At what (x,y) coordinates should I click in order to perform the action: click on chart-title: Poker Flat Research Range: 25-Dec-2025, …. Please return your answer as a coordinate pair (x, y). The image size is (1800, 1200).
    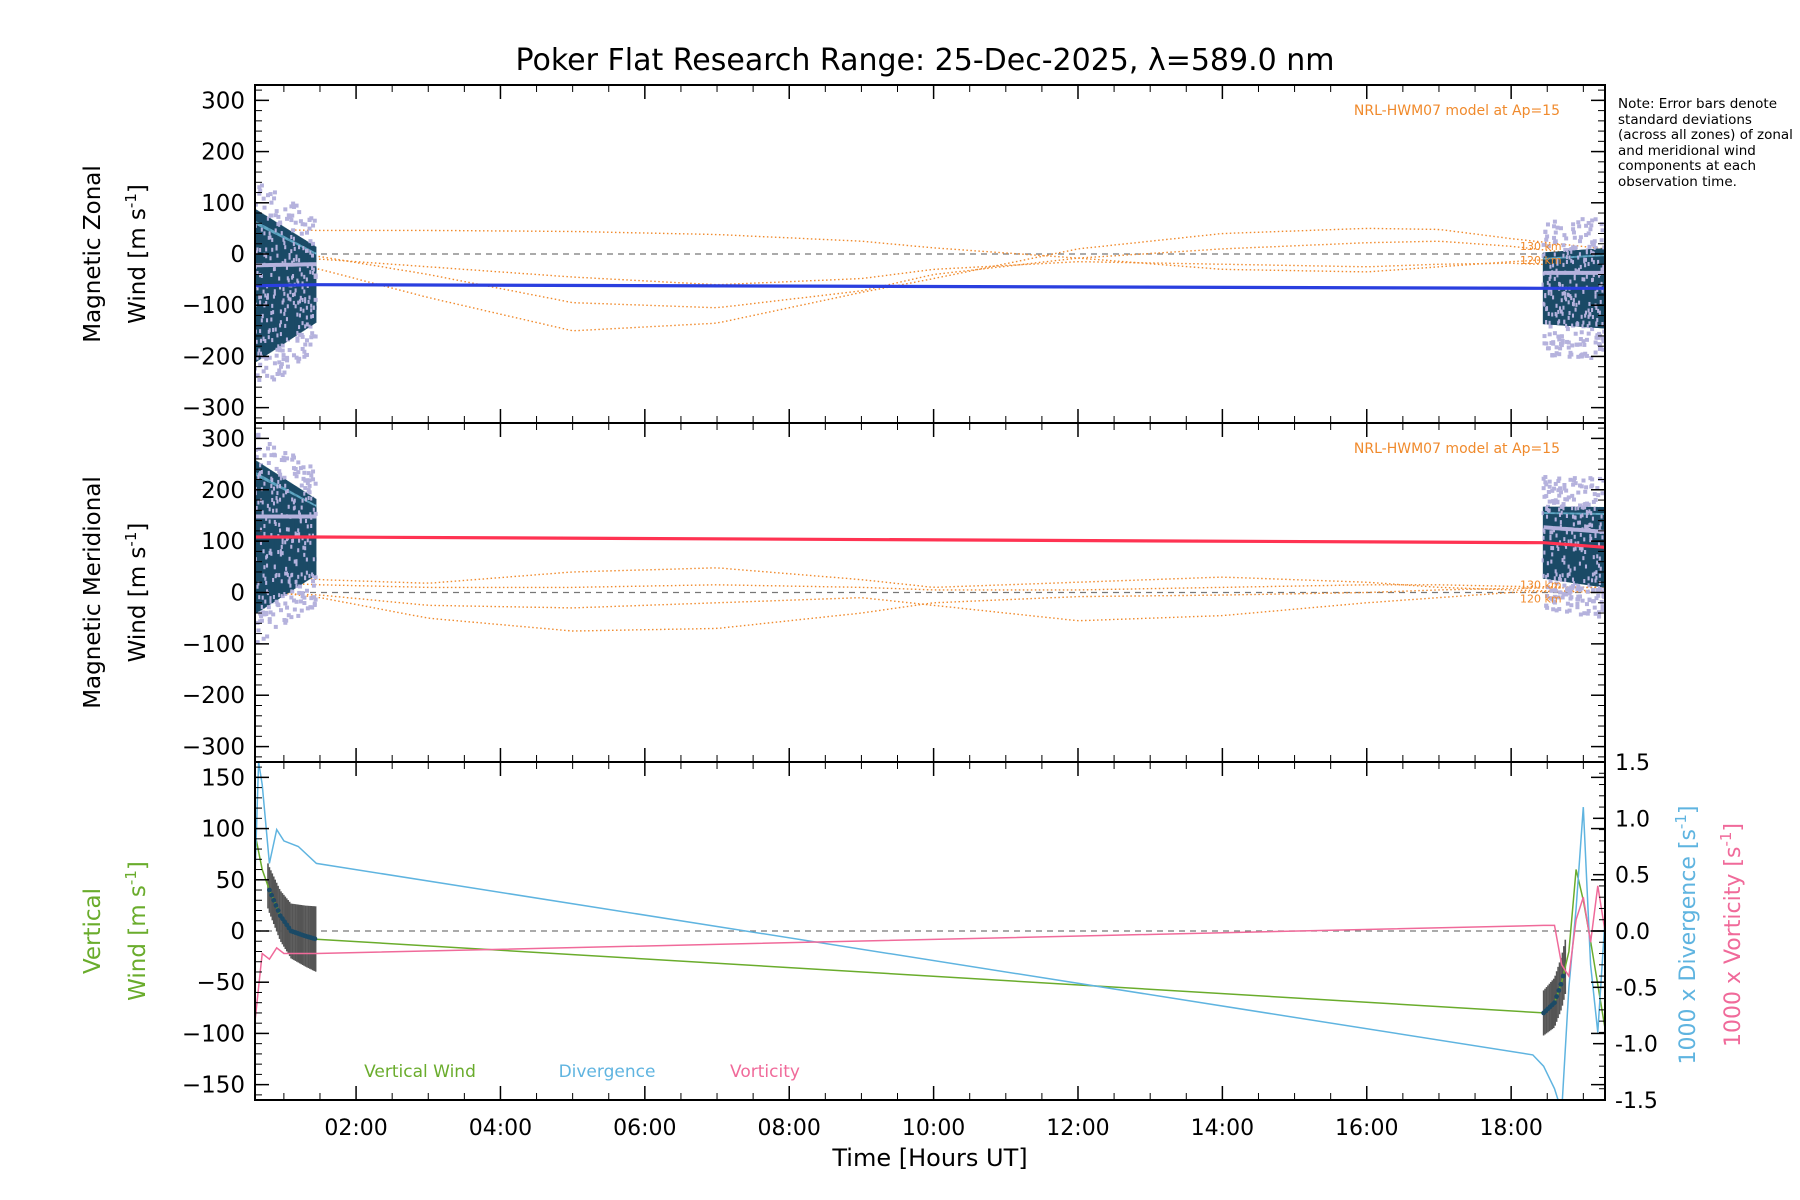
    Looking at the image, I should click on (925, 60).